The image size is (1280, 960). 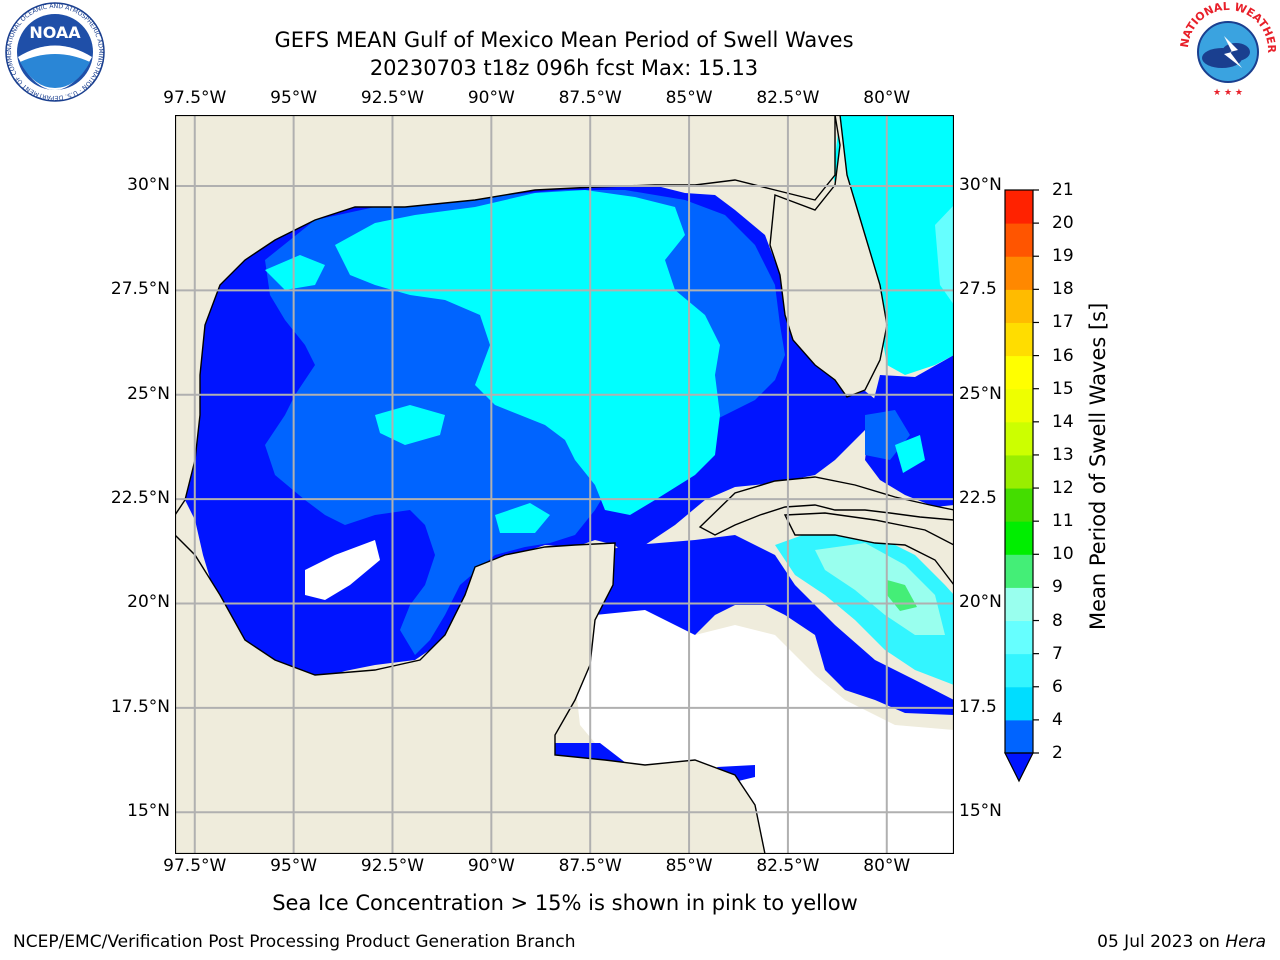 I want to click on lon-tick-label-bottom: 92.5°W, so click(x=392, y=866).